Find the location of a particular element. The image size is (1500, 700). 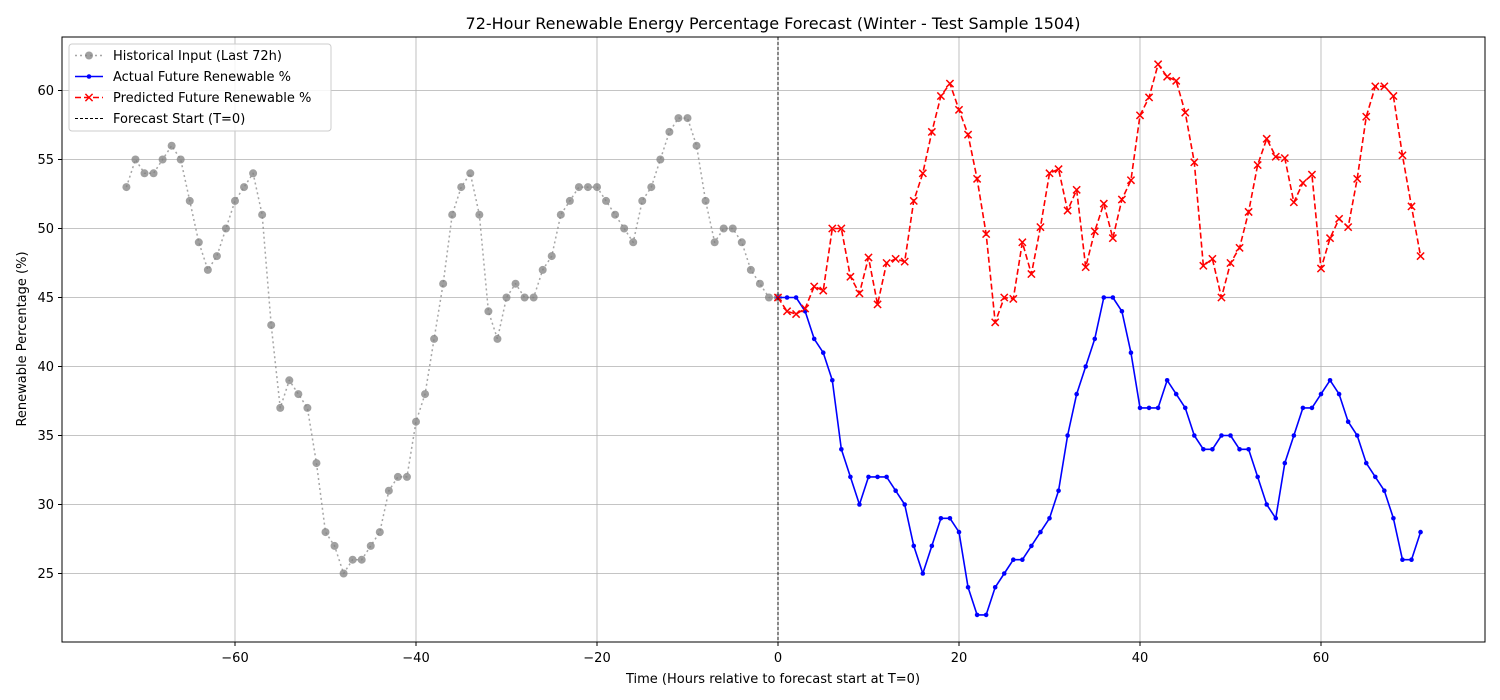

legend-item: Actual Future Renewable % is located at coordinates (183, 77).